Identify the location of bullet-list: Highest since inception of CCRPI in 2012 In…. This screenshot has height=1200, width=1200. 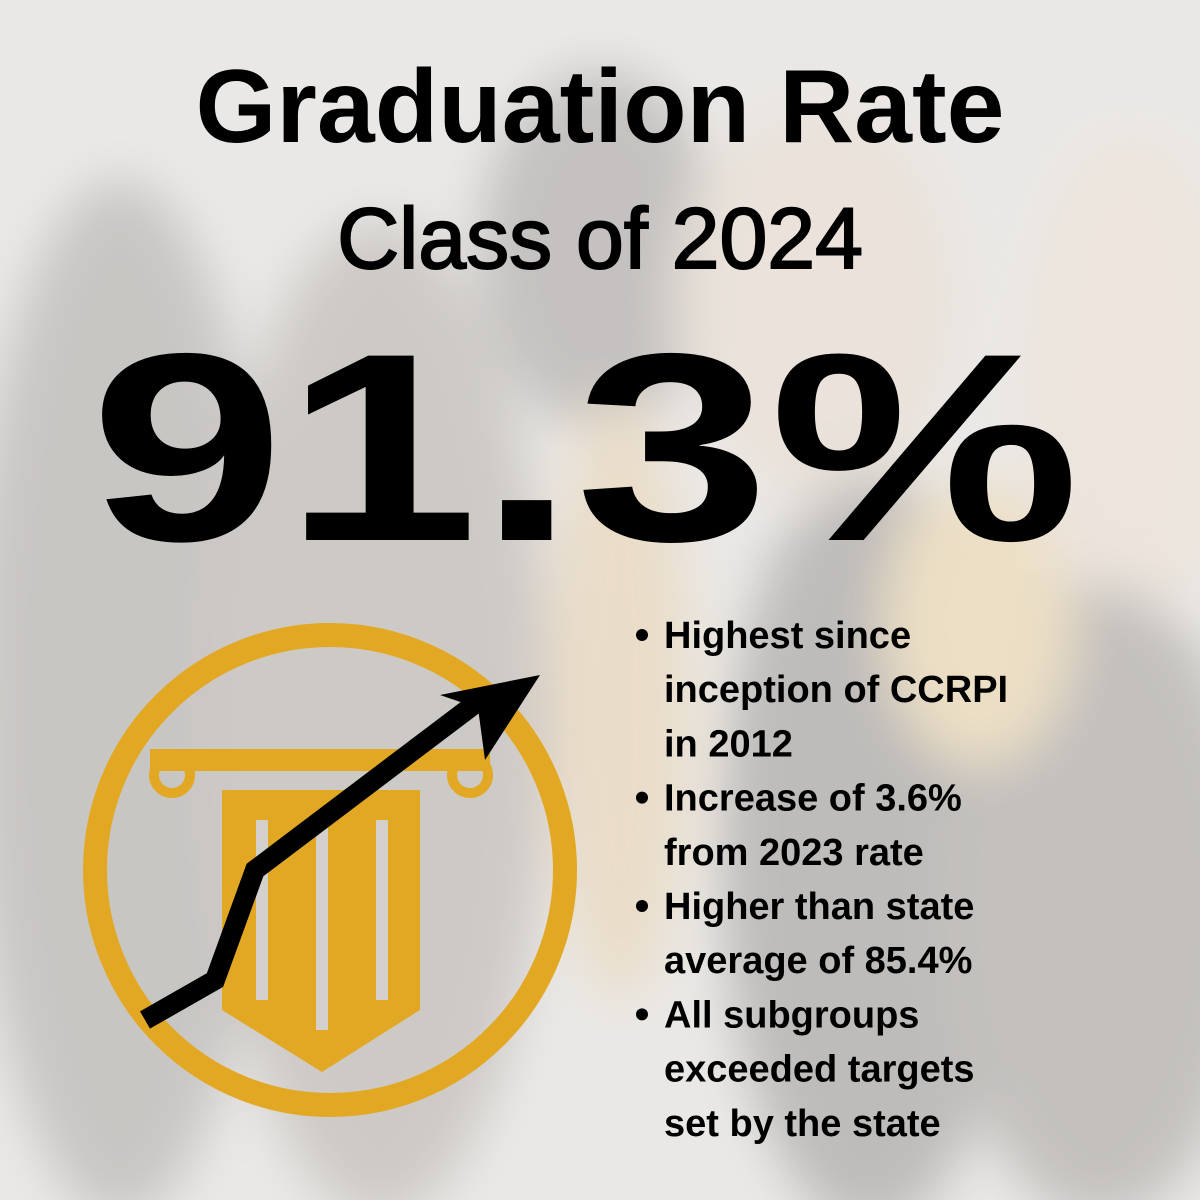
(822, 880).